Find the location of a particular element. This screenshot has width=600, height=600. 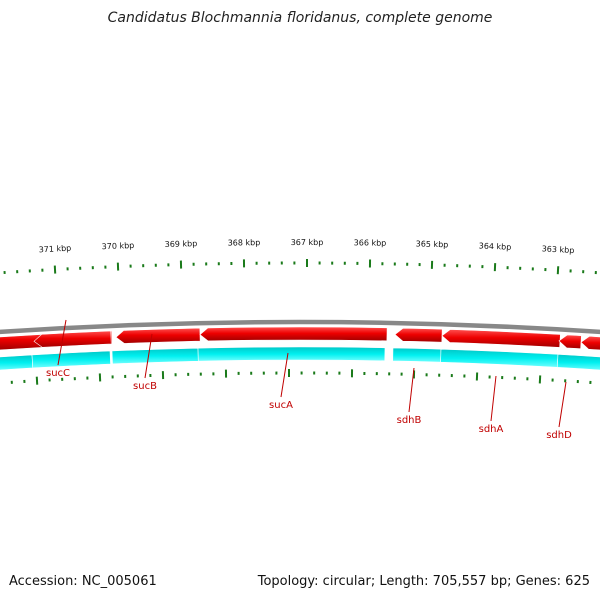

kbp-label: 365 kbp is located at coordinates (432, 244).